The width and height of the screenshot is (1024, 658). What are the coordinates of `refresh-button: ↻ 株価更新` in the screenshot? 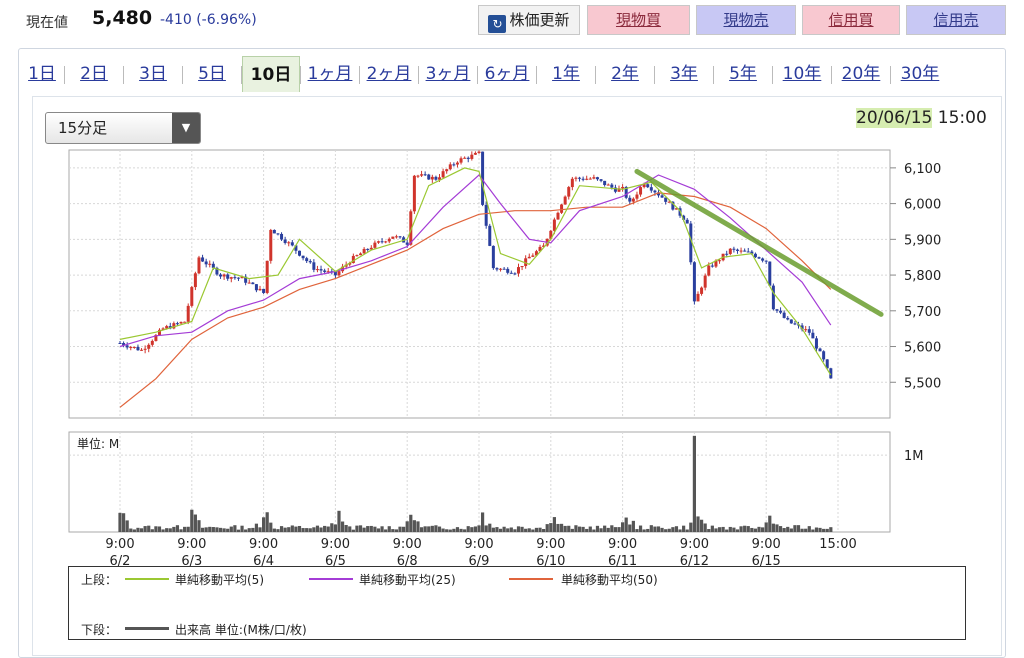 It's located at (529, 20).